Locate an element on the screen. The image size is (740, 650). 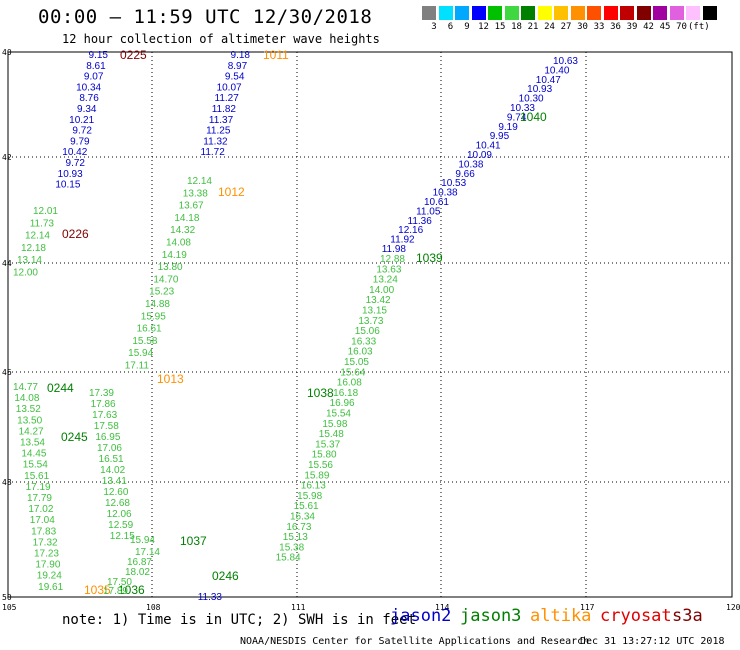
satellite-label-s3a: s3a is located at coordinates (687, 616).